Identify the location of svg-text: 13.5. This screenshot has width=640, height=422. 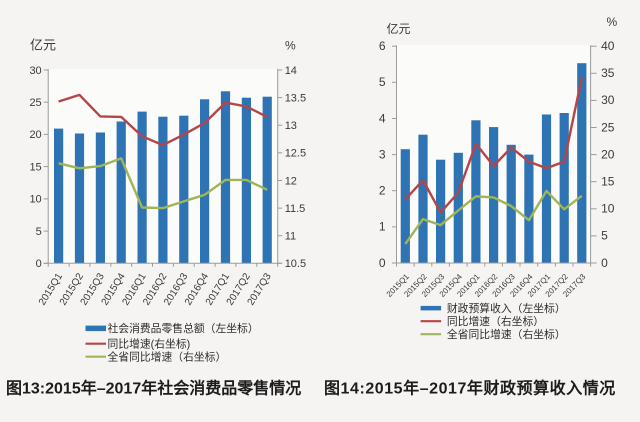
(295, 98).